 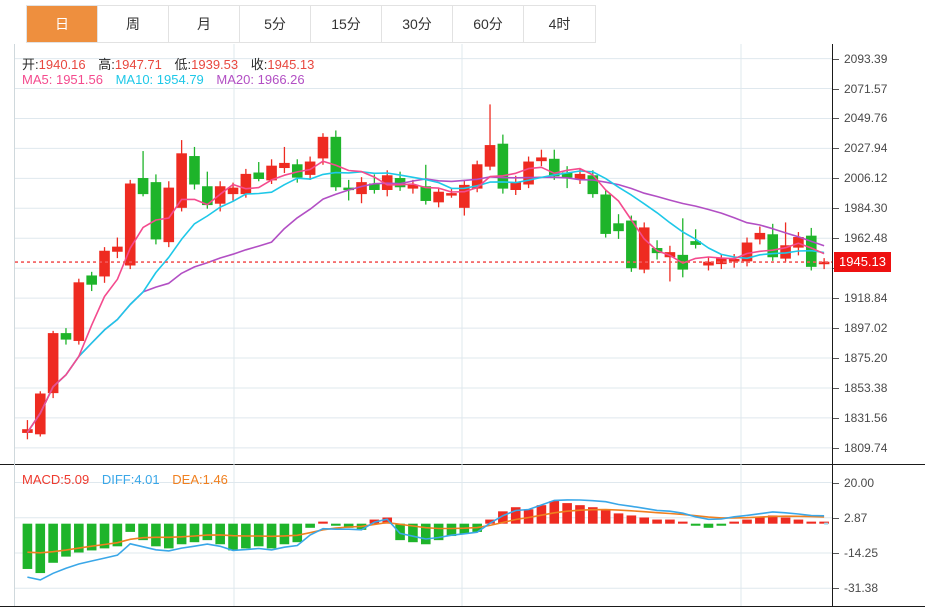 What do you see at coordinates (133, 24) in the screenshot?
I see `timeframe-tab-1: 周` at bounding box center [133, 24].